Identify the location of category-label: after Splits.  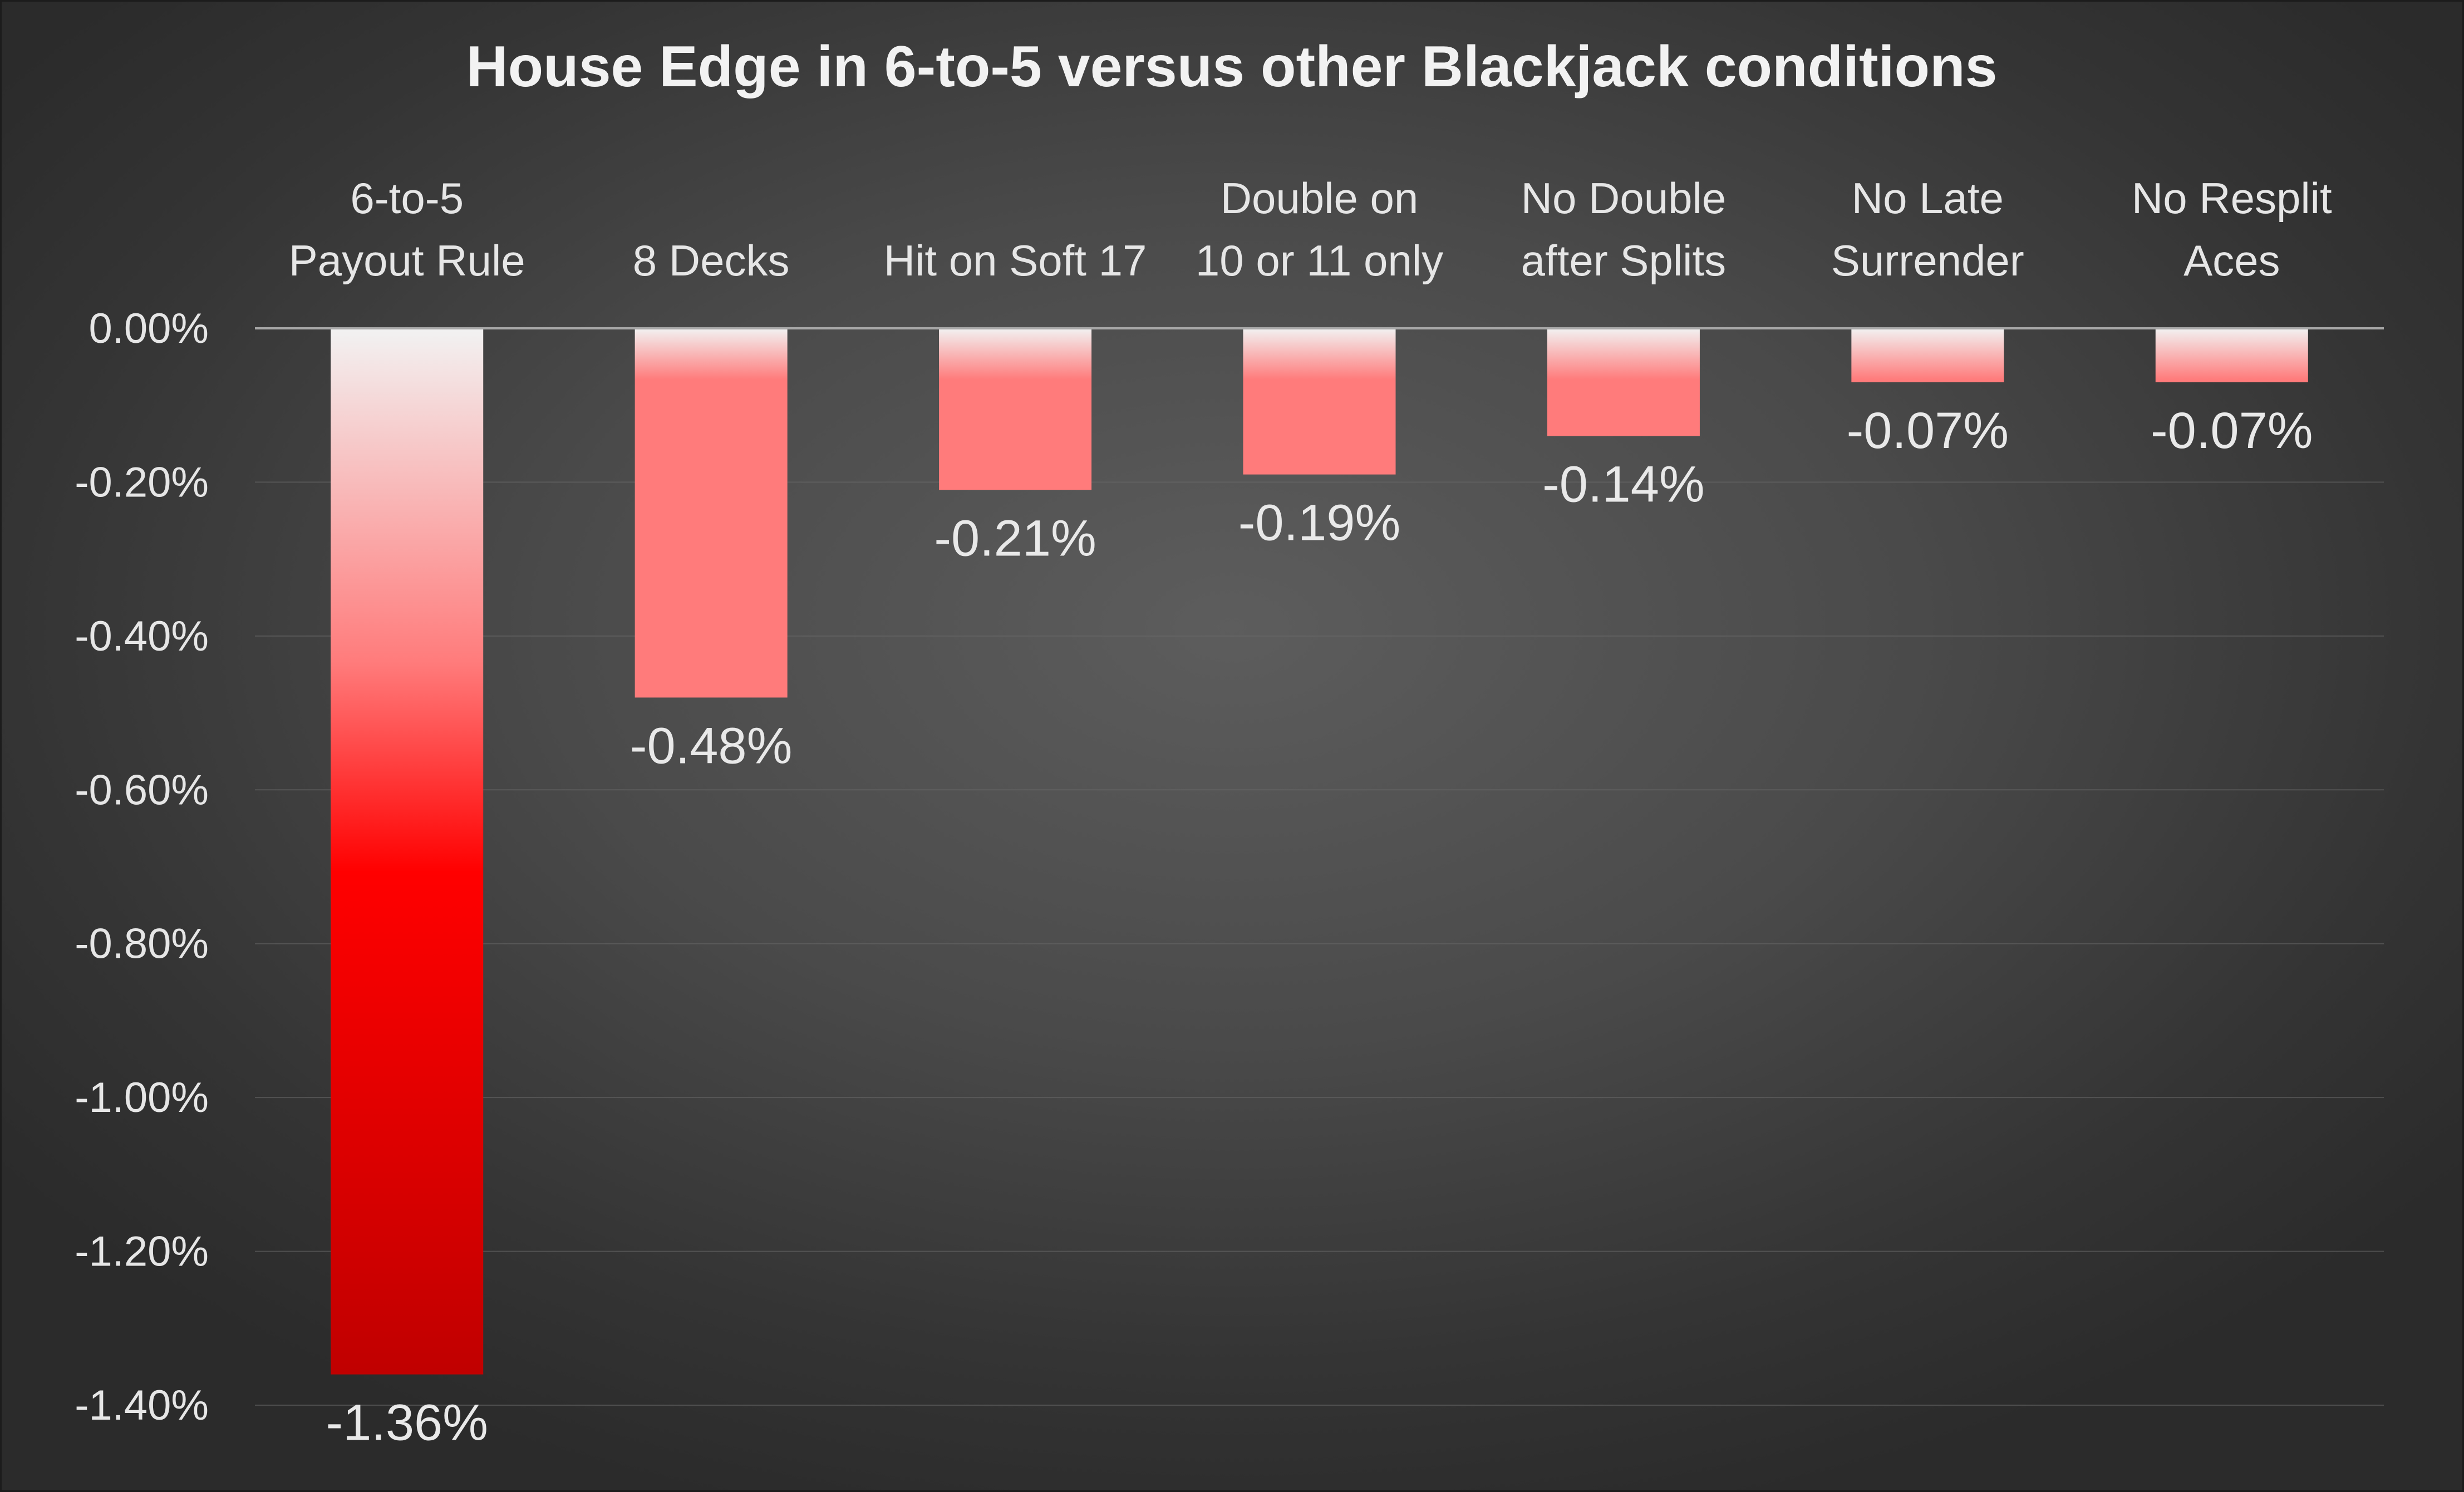
(1623, 260).